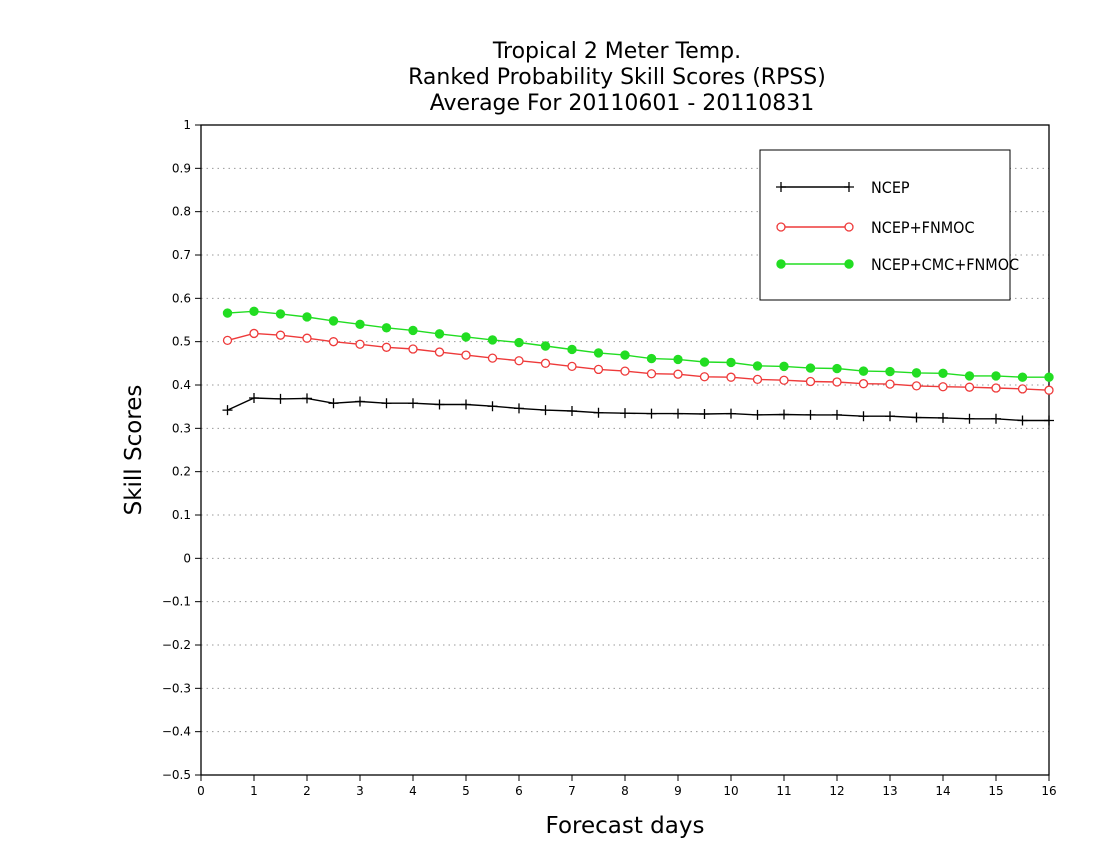  Describe the element at coordinates (678, 791) in the screenshot. I see `x-tick-label: 9` at that location.